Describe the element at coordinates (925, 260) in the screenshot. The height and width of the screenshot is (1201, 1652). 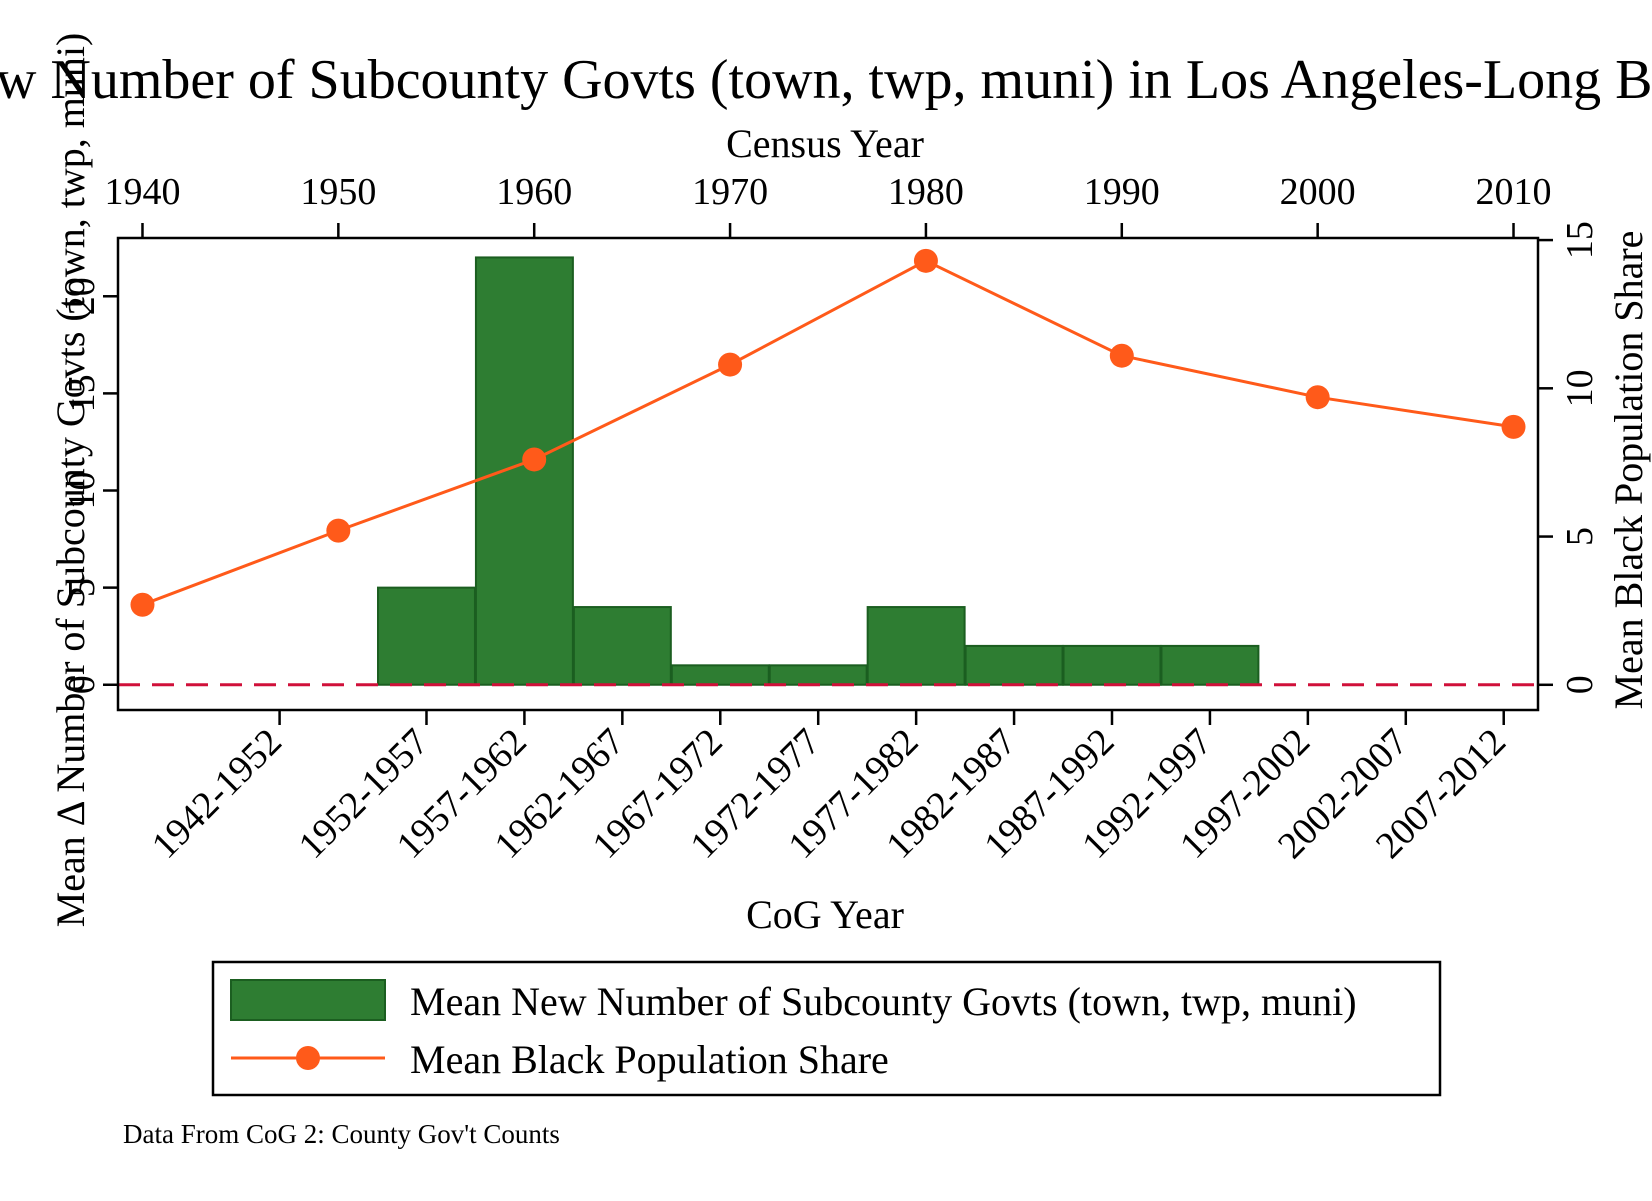
I see `black-share-point-1980` at that location.